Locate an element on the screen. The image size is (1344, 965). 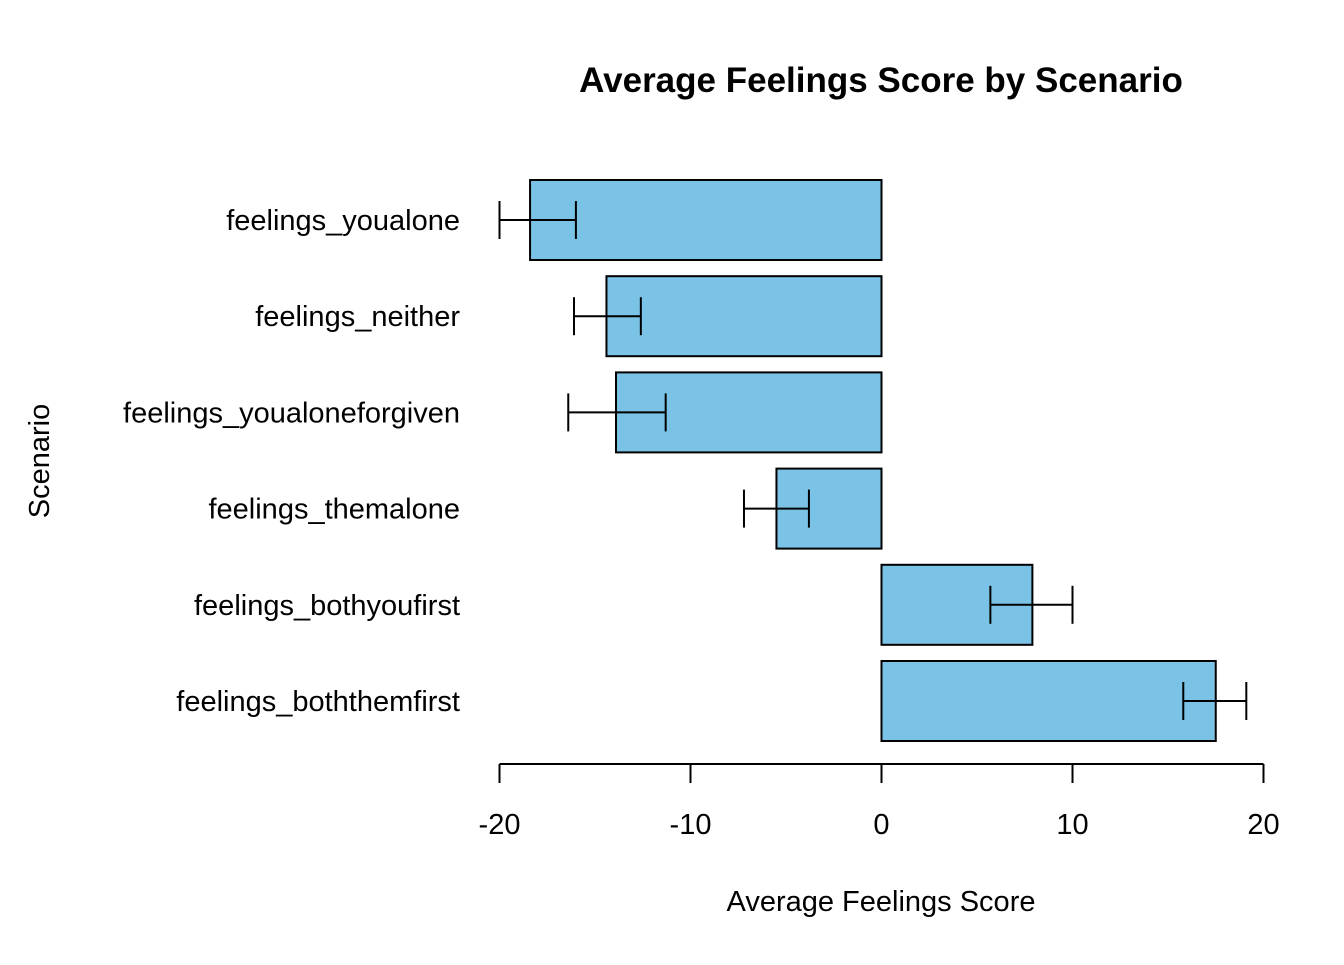
error-bar-feelings_bothyoufirst is located at coordinates (1031, 604).